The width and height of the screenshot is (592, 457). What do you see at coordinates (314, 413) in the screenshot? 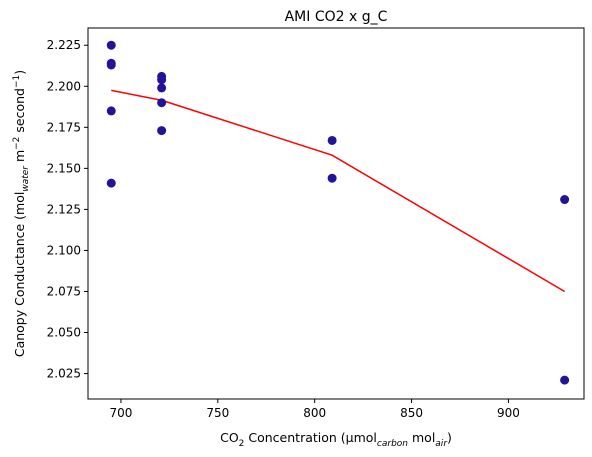
I see `x-tick-label: 800` at bounding box center [314, 413].